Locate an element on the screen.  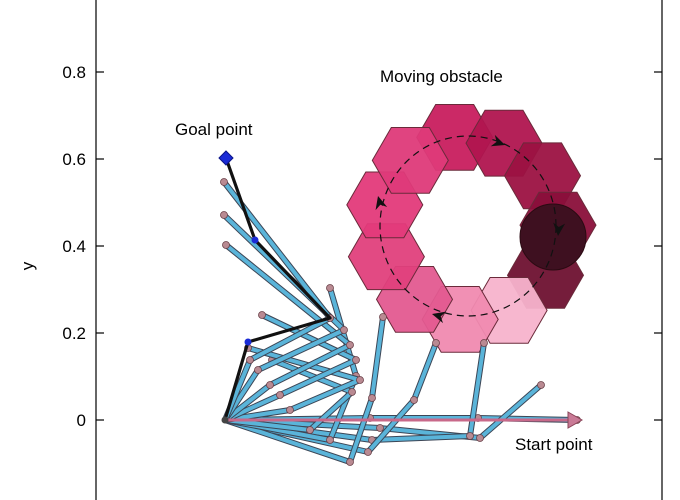
y-tick-label: 0.4 is located at coordinates (74, 246).